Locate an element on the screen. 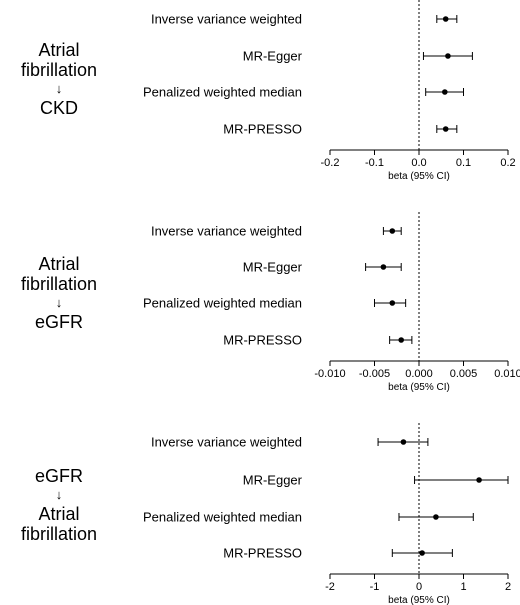 The image size is (520, 605). x-tick-label: 0.005 is located at coordinates (464, 374).